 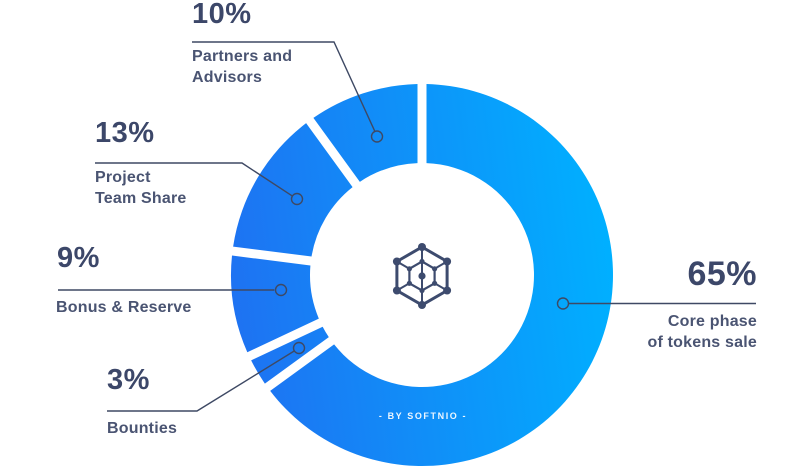 I want to click on callout-percent-partners-and-advisors: 10%, so click(x=222, y=15).